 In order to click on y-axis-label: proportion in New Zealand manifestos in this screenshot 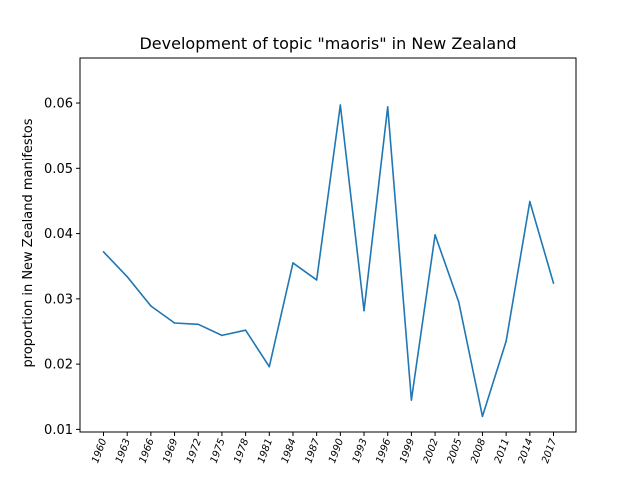, I will do `click(28, 242)`.